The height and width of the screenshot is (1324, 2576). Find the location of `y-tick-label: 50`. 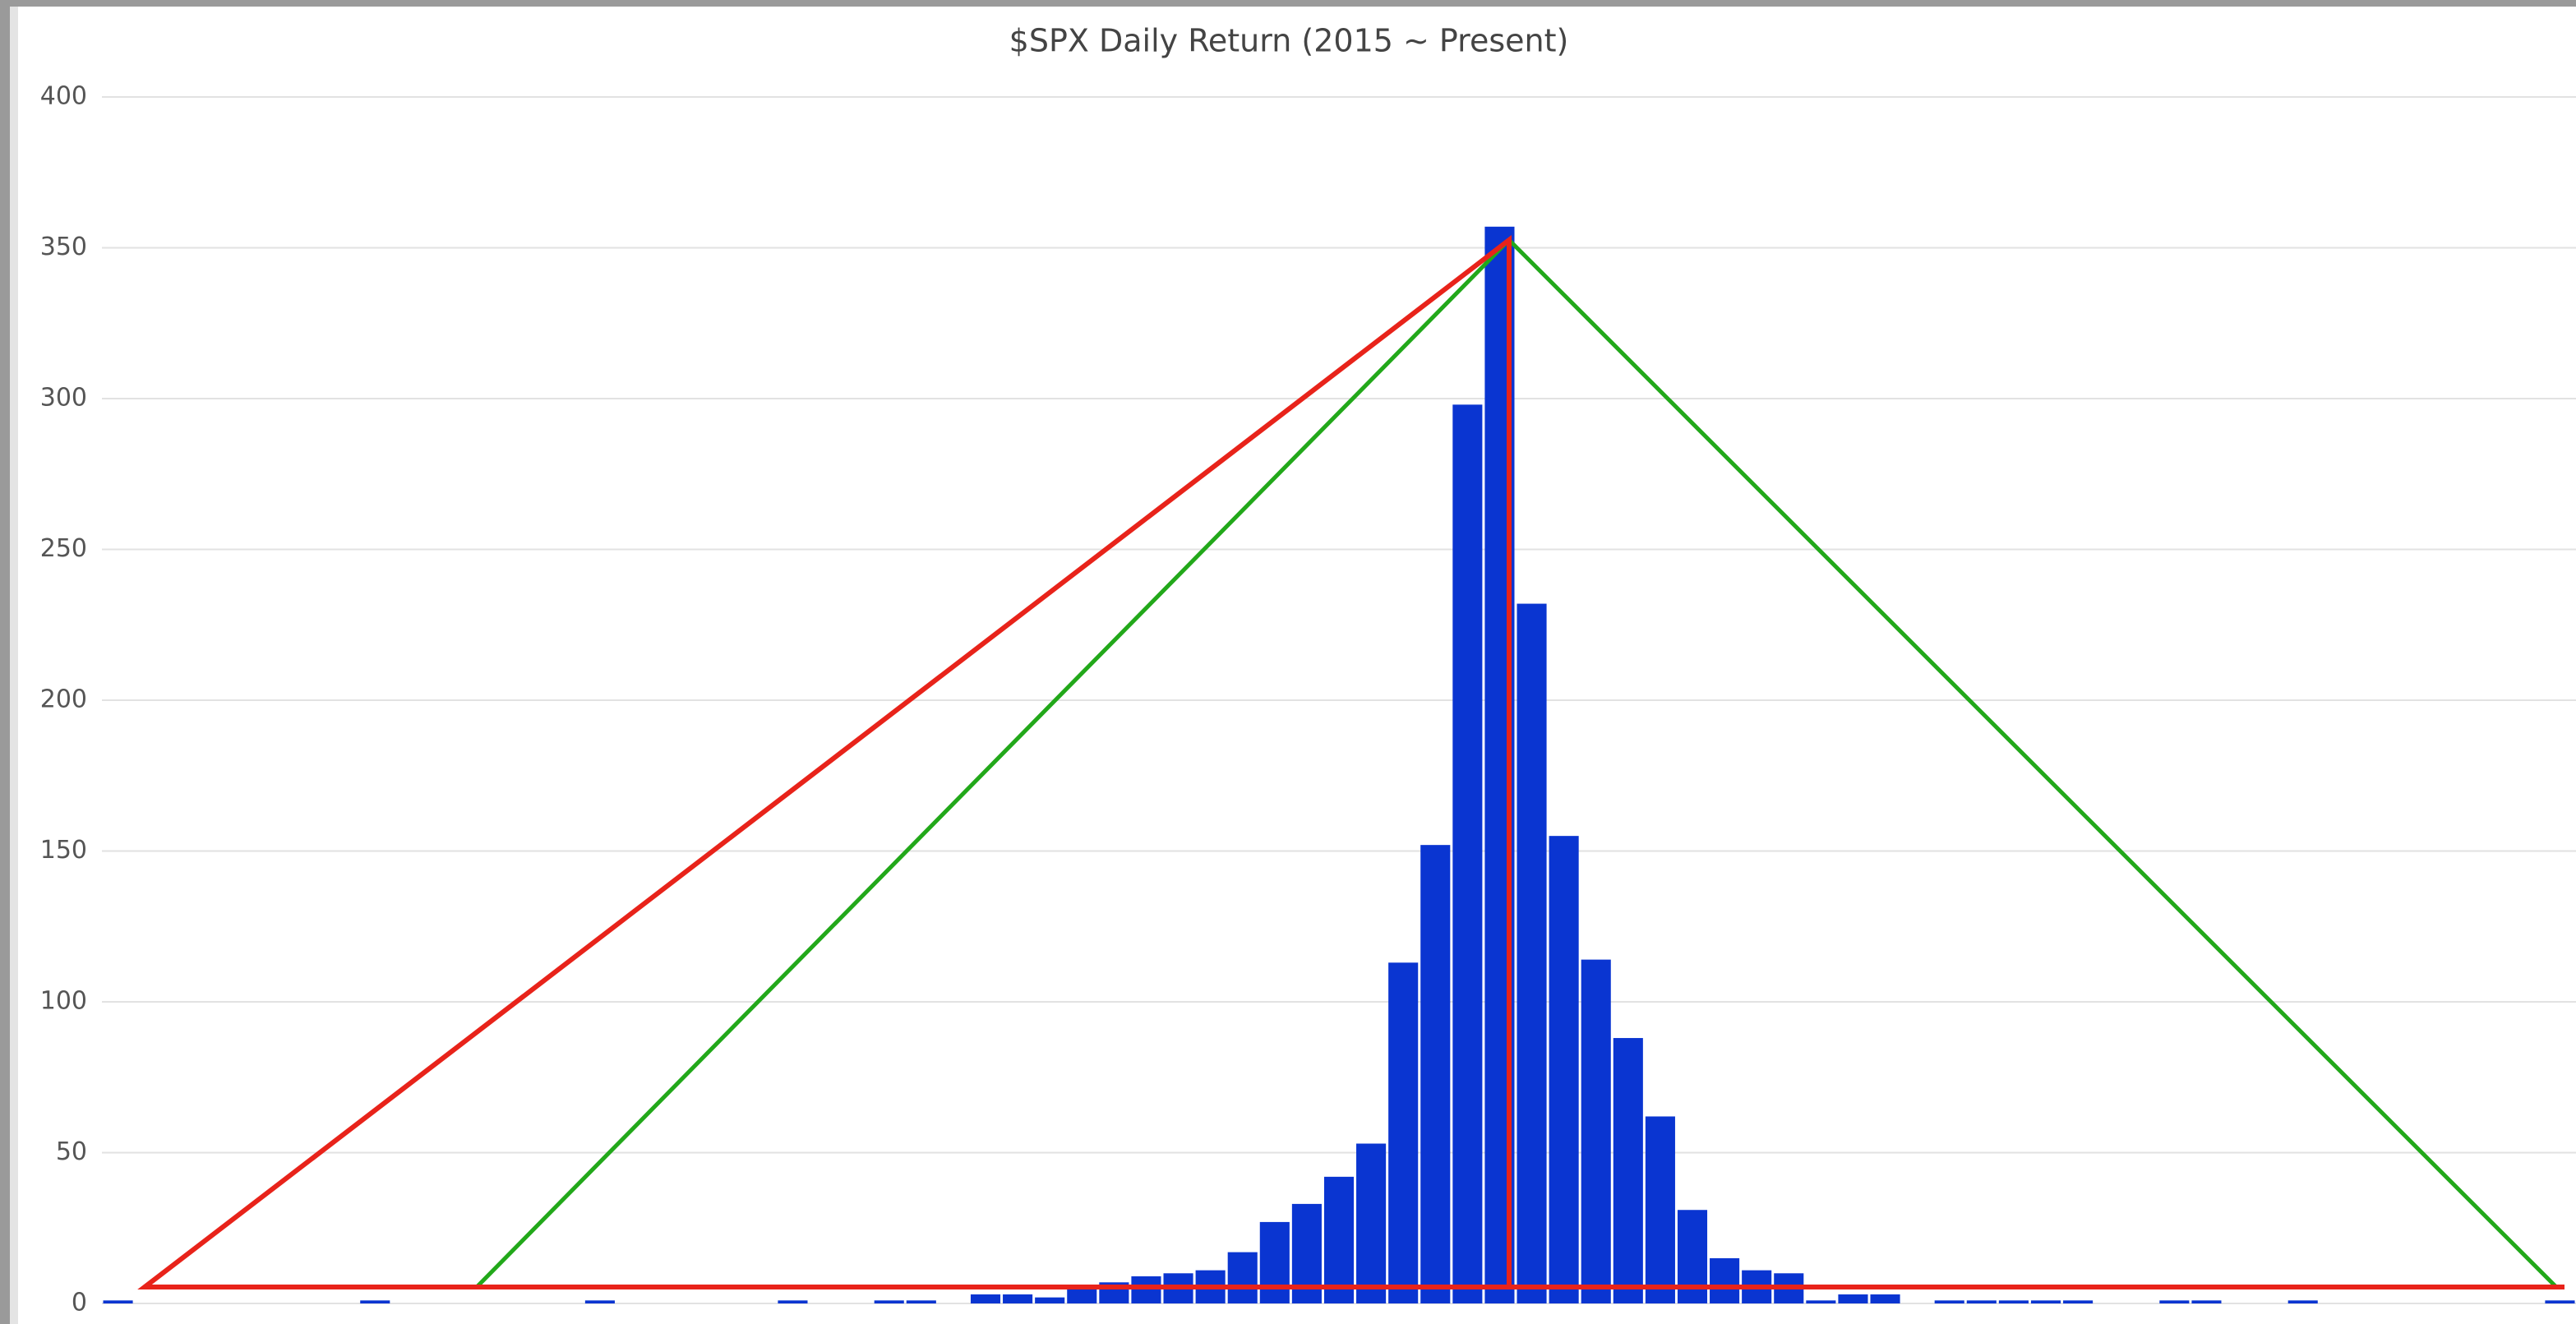

y-tick-label: 50 is located at coordinates (72, 1151).